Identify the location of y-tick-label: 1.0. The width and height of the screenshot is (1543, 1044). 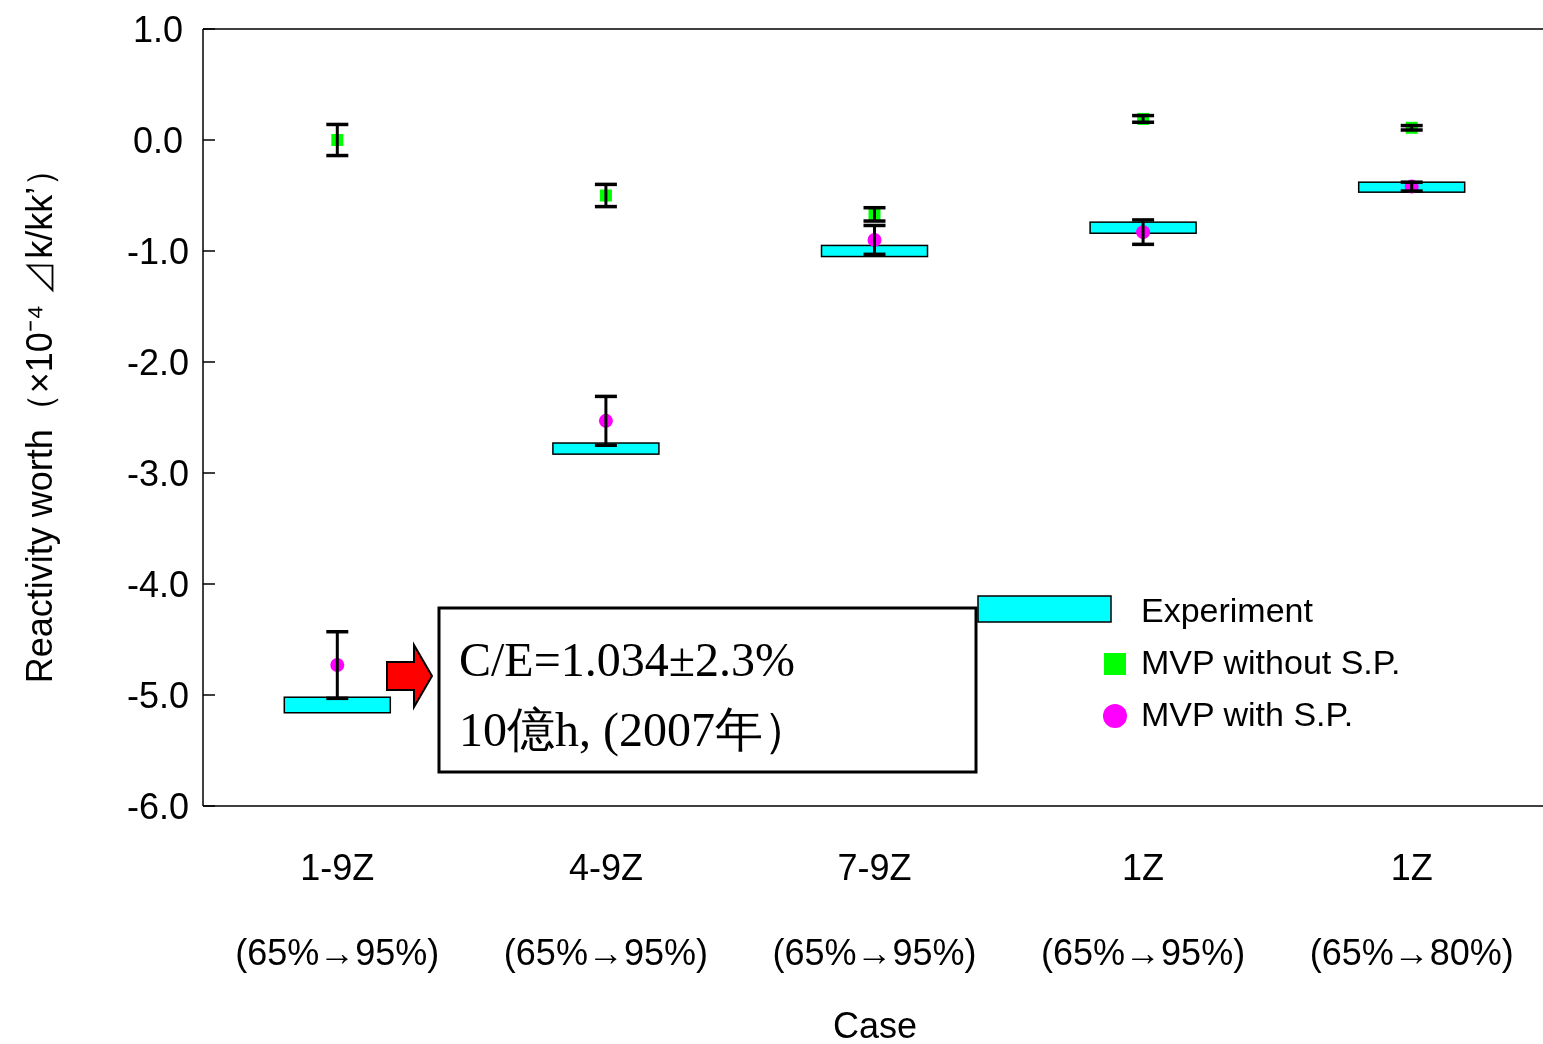
(158, 29).